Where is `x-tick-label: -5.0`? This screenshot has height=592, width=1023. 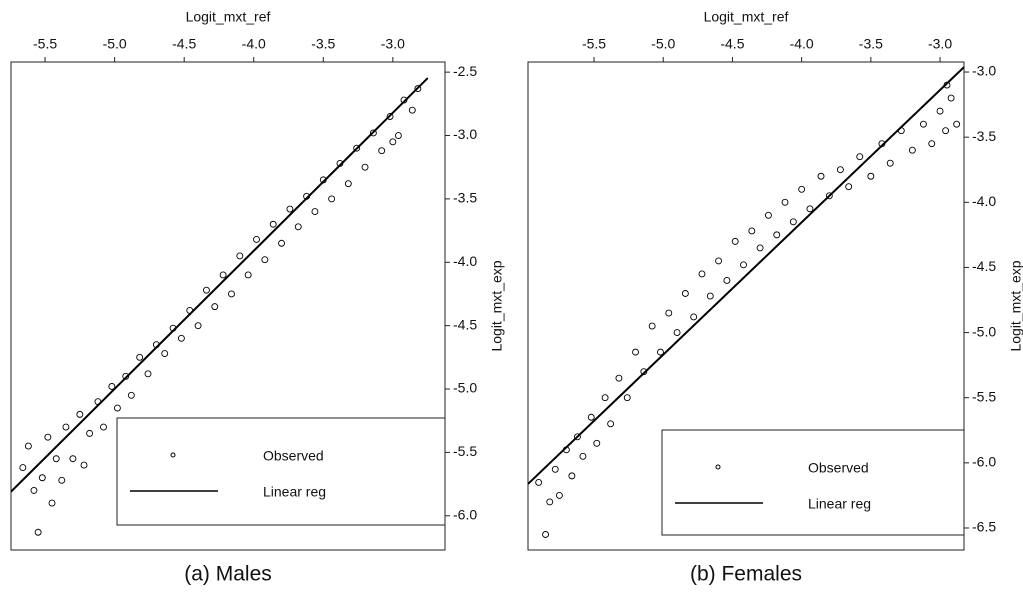
x-tick-label: -5.0 is located at coordinates (115, 44).